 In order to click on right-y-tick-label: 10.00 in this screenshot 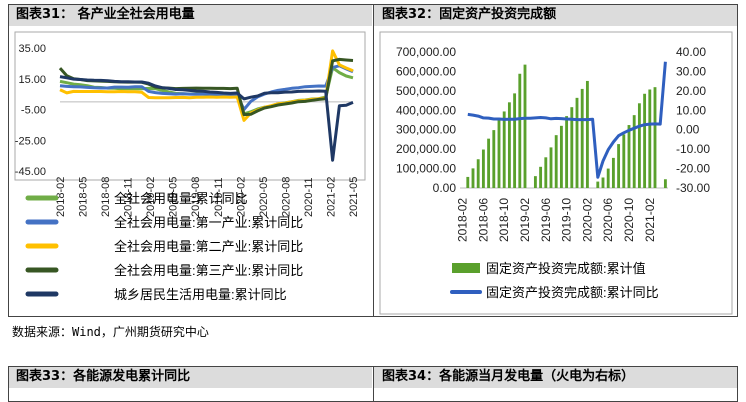, I will do `click(691, 110)`.